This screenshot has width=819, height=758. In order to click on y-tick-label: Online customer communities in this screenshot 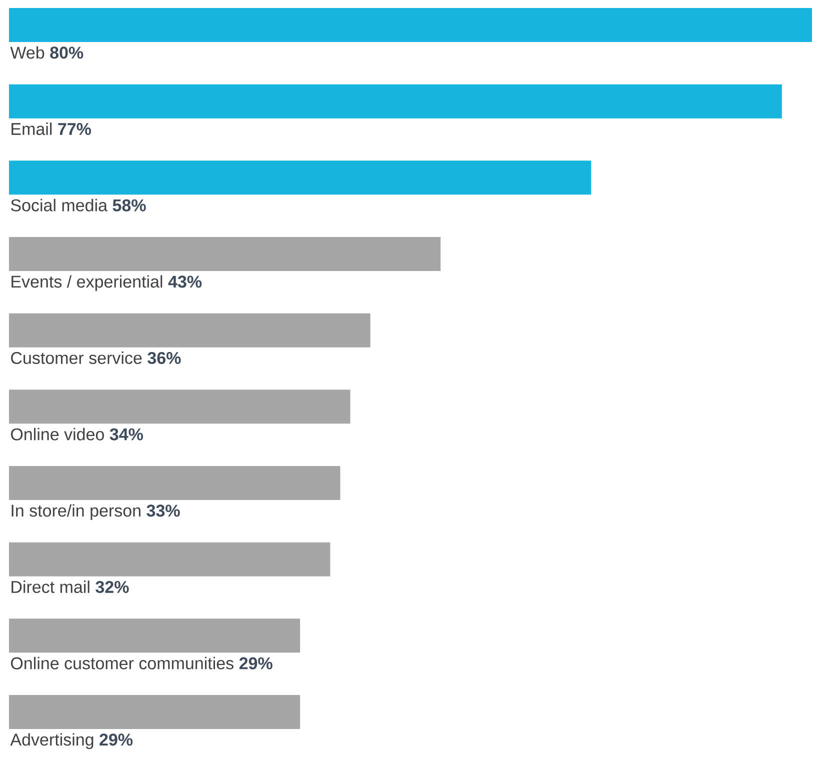, I will do `click(122, 663)`.